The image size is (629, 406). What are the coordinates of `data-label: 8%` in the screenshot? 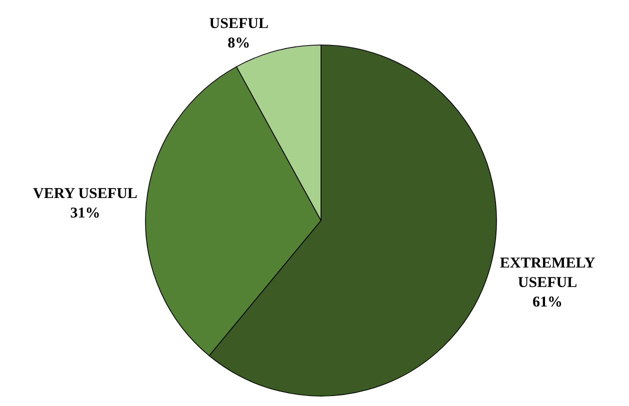 It's located at (239, 44).